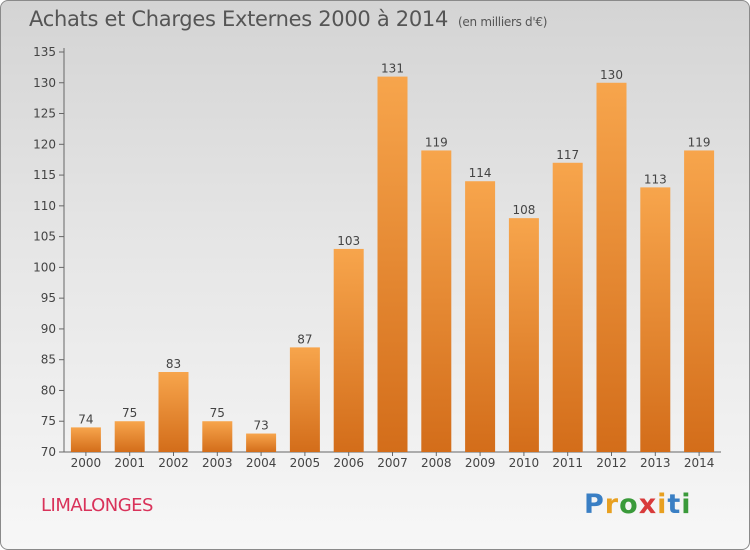 The image size is (750, 550). I want to click on chart-unit: (en milliers d'€), so click(503, 22).